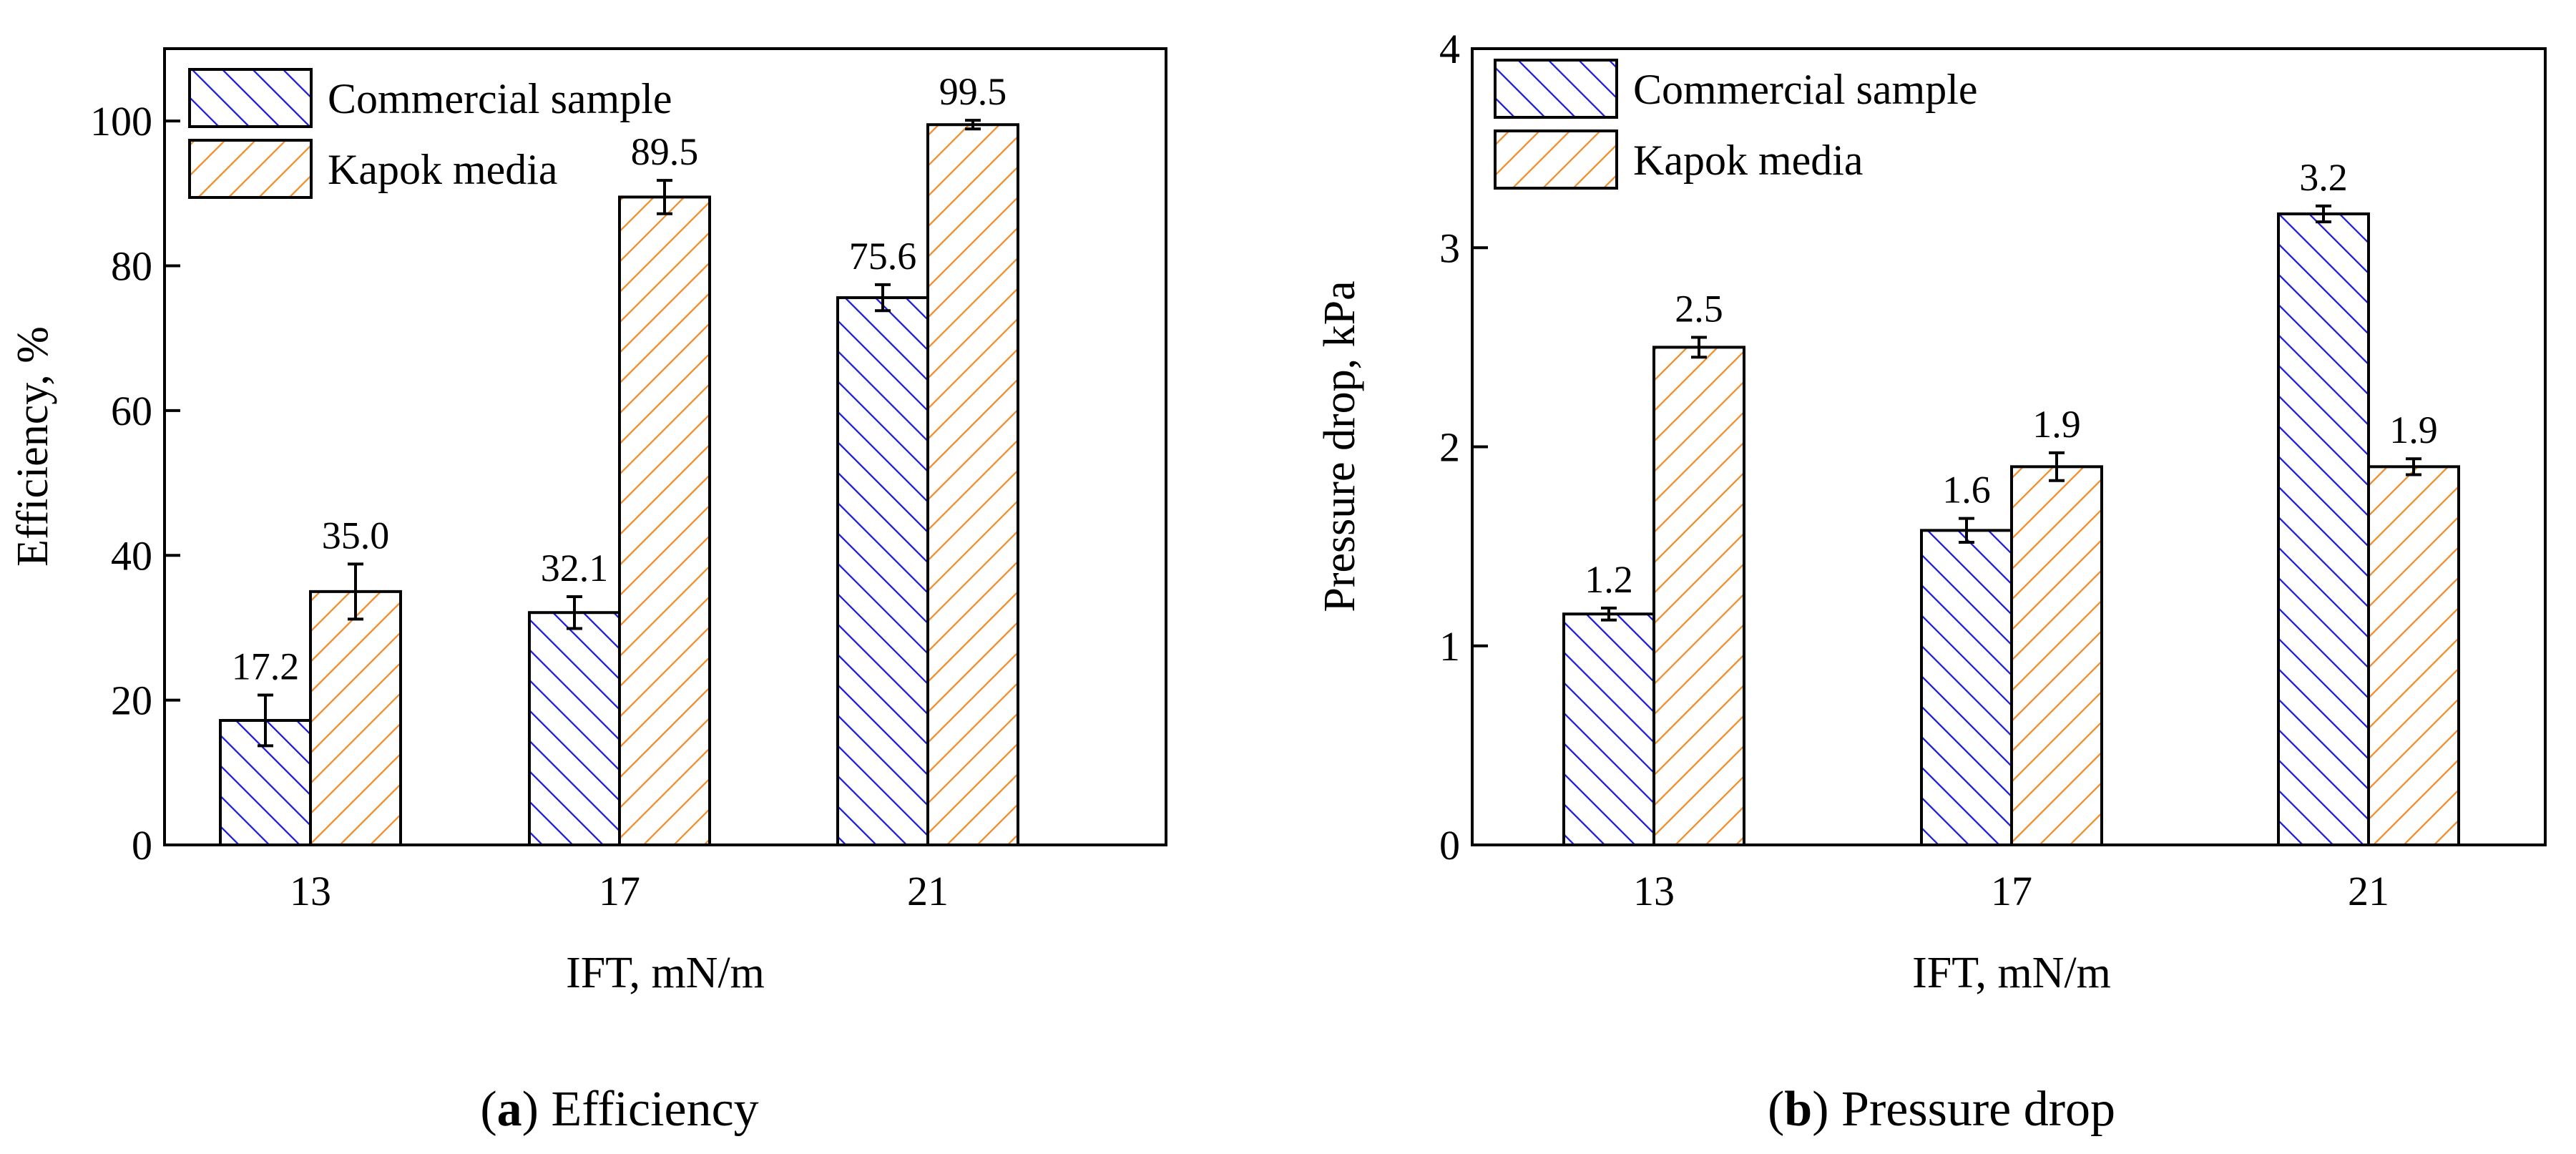 Image resolution: width=2576 pixels, height=1154 pixels. I want to click on efficiency-x-tick-label: 17, so click(619, 891).